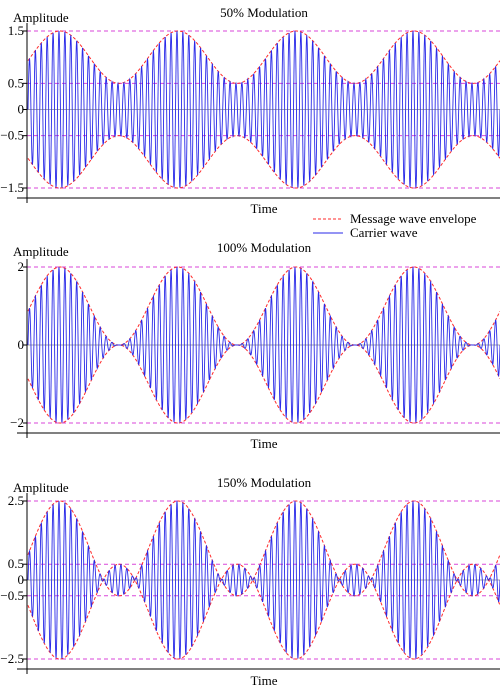 The width and height of the screenshot is (500, 691). Describe the element at coordinates (413, 218) in the screenshot. I see `legend-envelope-label: Message wave envelope` at that location.